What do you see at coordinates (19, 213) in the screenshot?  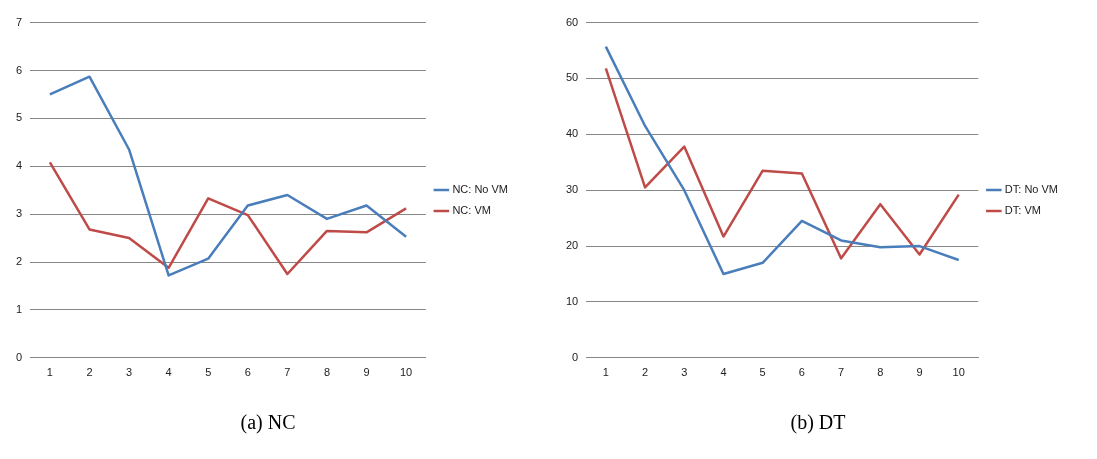 I see `y-tick-label: 3` at bounding box center [19, 213].